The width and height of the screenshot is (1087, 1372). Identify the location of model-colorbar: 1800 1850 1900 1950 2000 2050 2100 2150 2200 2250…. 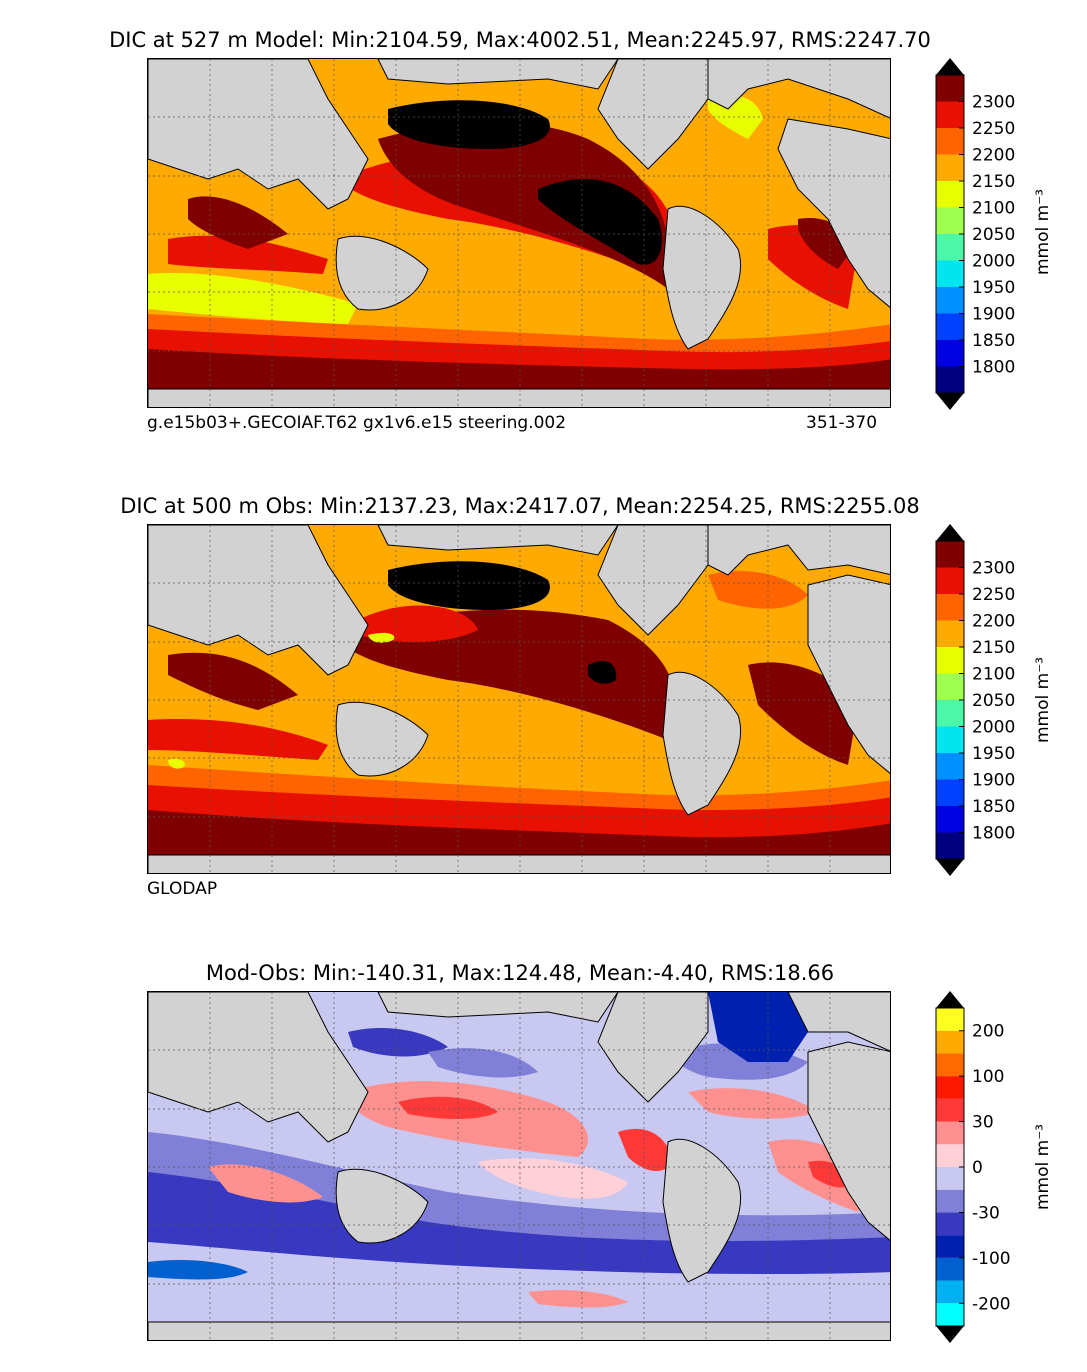
(975, 234).